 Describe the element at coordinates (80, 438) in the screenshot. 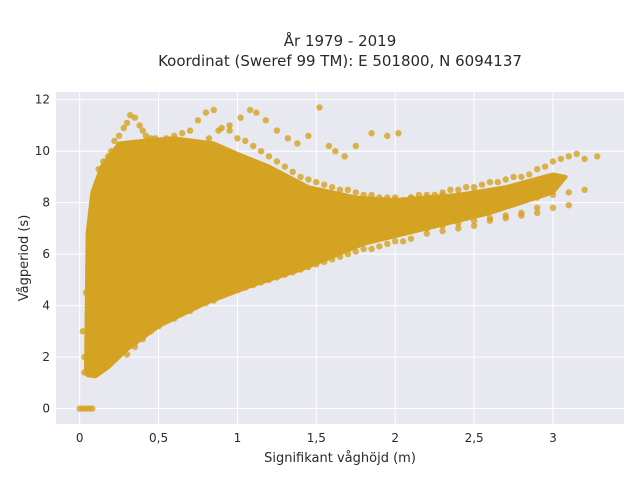

I see `x-tick-label: 0` at that location.